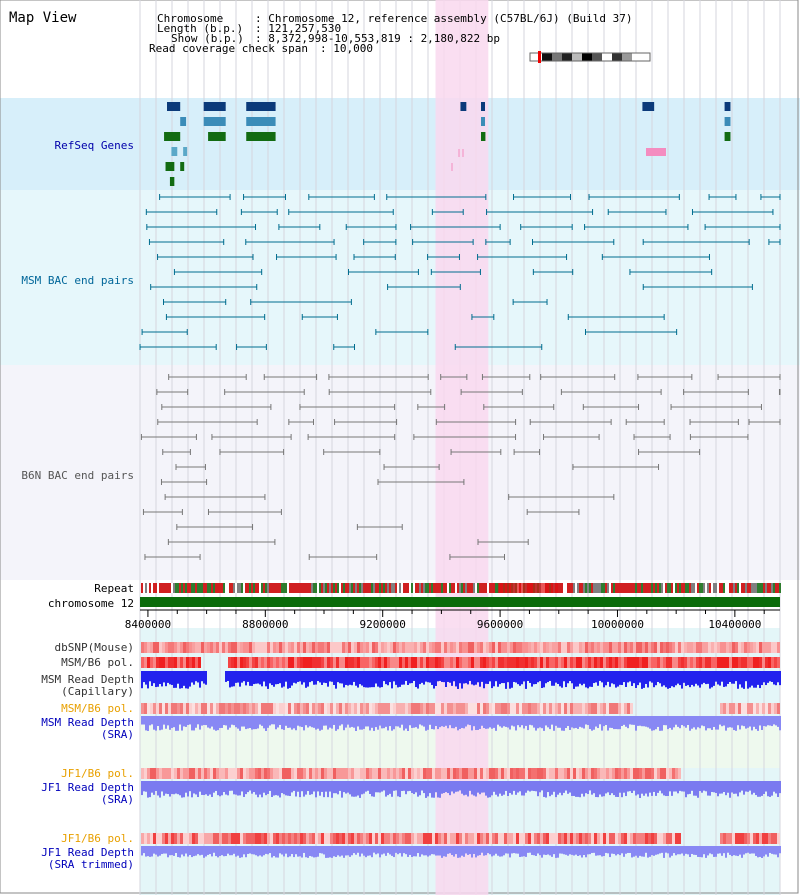 The width and height of the screenshot is (800, 895). Describe the element at coordinates (590, 57) in the screenshot. I see `chromosome-ideogram` at that location.